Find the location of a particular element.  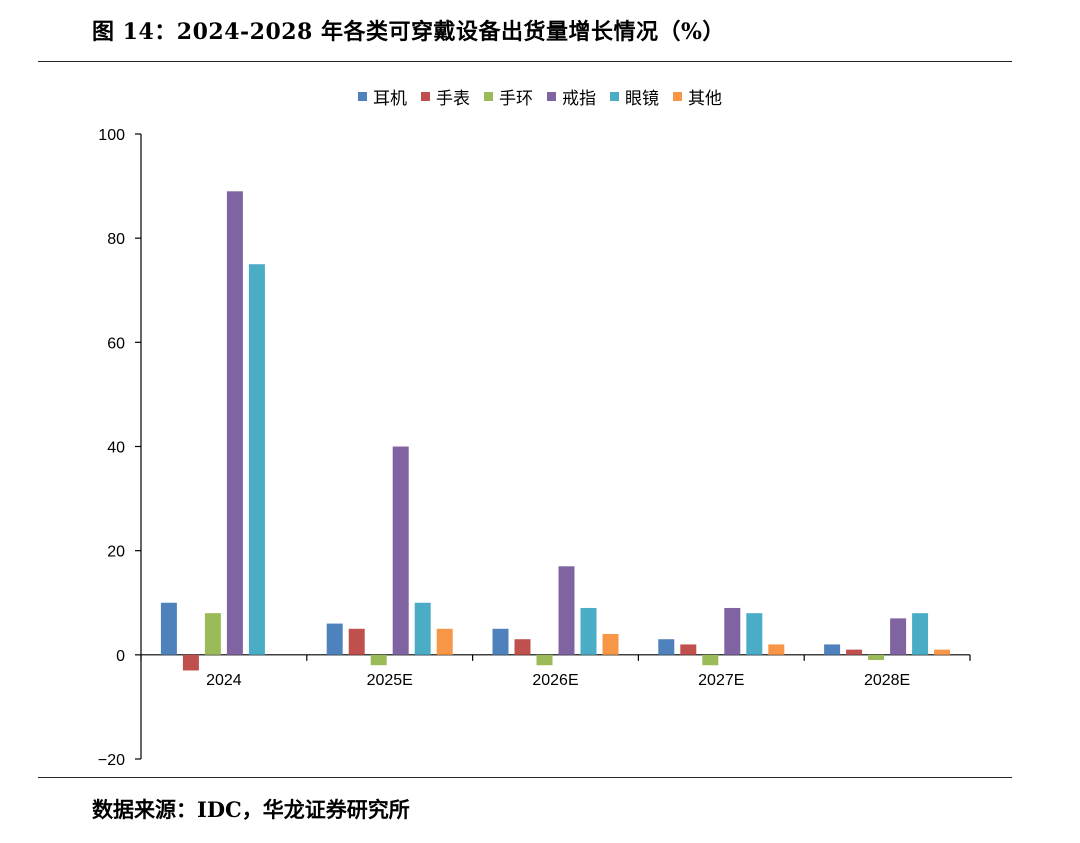

legend-item: 耳机 is located at coordinates (382, 96).